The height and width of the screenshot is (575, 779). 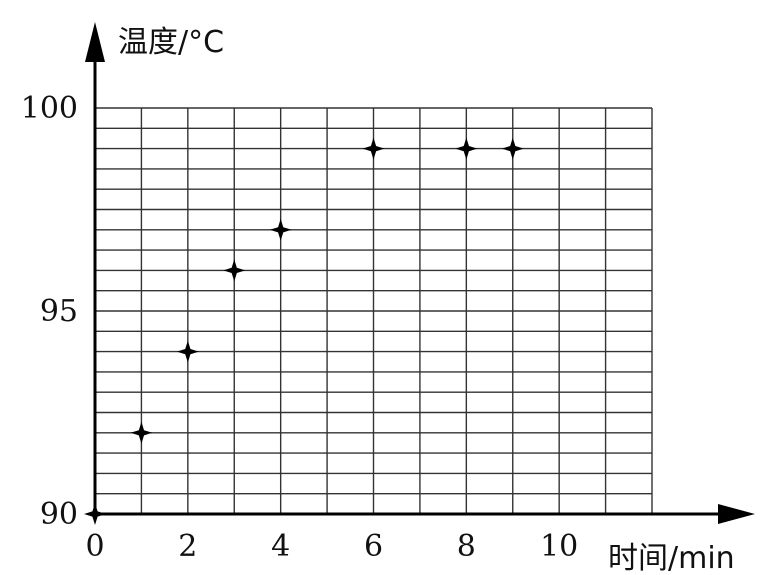 What do you see at coordinates (373, 546) in the screenshot?
I see `x-tick-label: 6` at bounding box center [373, 546].